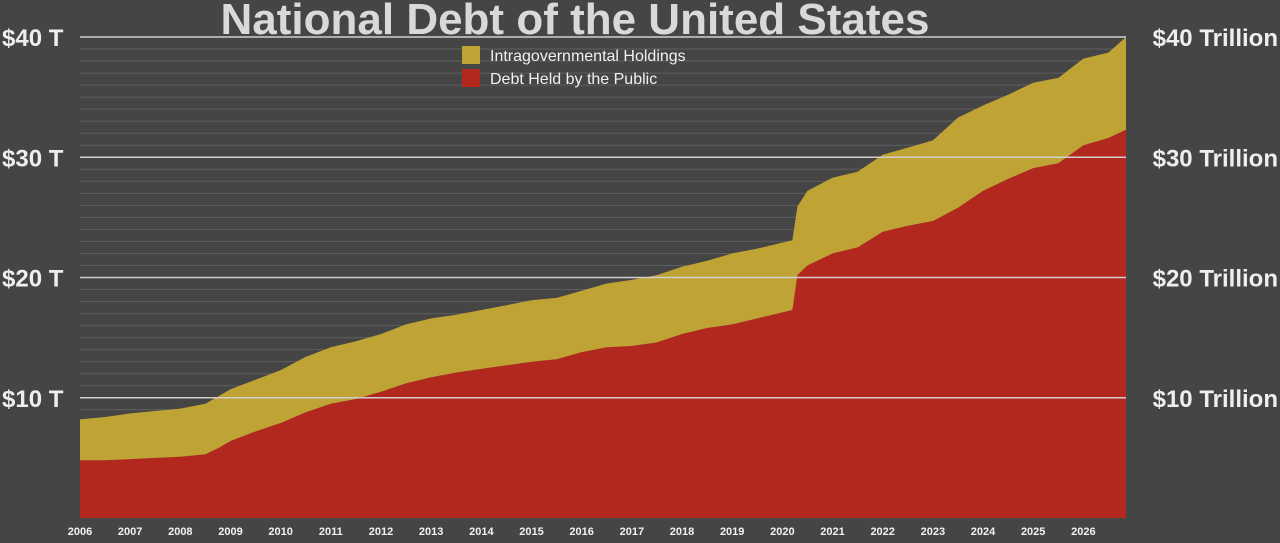 The height and width of the screenshot is (543, 1280). What do you see at coordinates (230, 532) in the screenshot?
I see `x-tick-label: 2009` at bounding box center [230, 532].